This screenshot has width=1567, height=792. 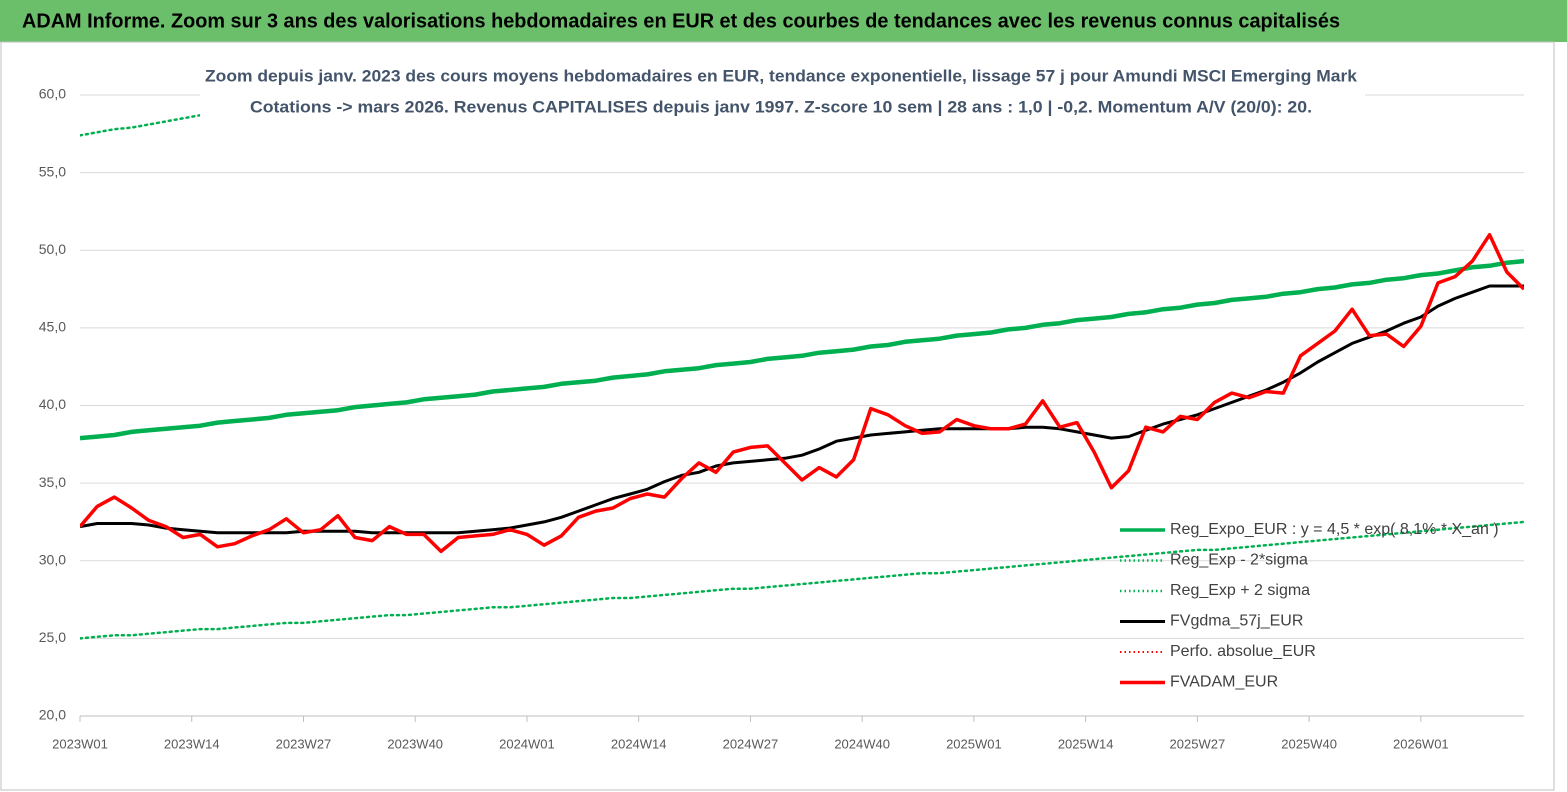 What do you see at coordinates (1240, 590) in the screenshot?
I see `legend-label: Reg_Exp + 2 sigma` at bounding box center [1240, 590].